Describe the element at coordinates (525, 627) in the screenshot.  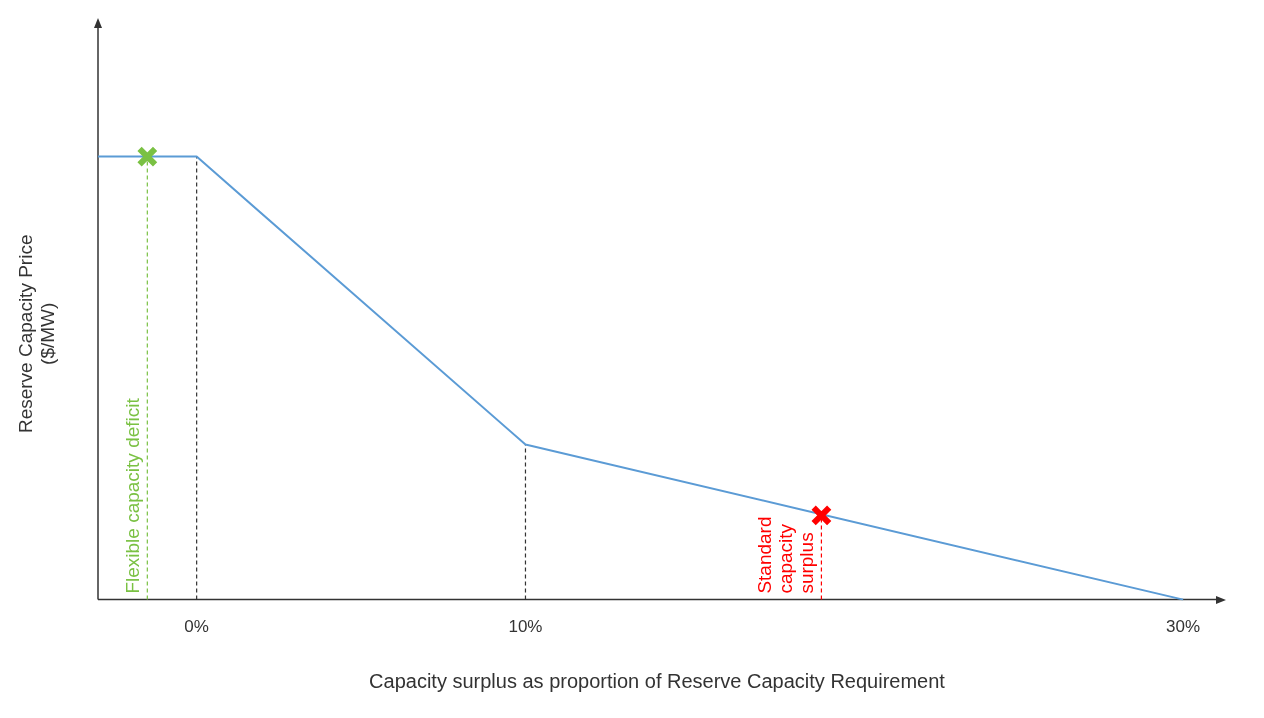
I see `x-tick-label: 10%` at that location.